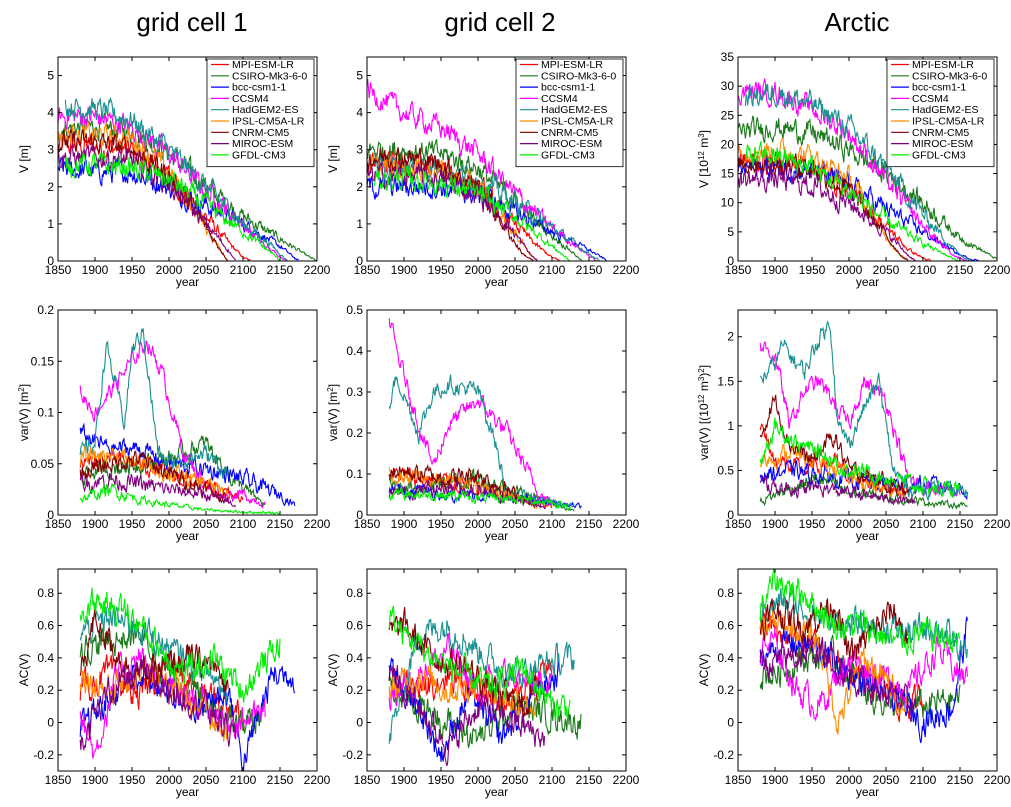 This screenshot has width=1011, height=807. I want to click on y-tick-label: 0.5, so click(725, 470).